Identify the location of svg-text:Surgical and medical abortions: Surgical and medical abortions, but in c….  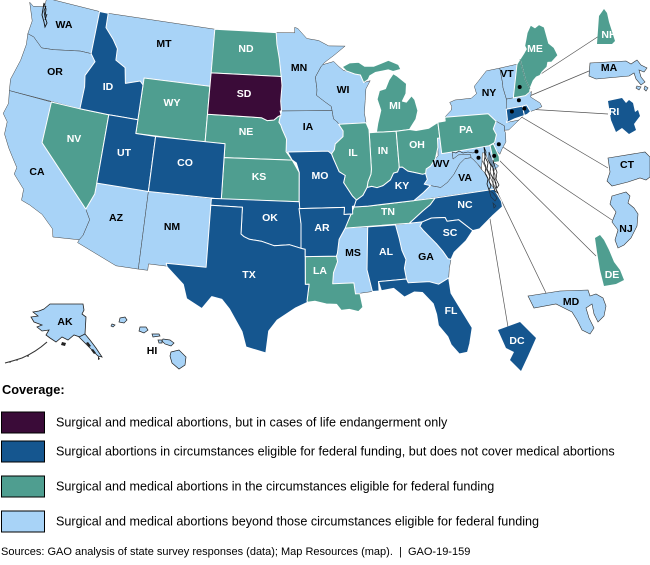
(252, 423).